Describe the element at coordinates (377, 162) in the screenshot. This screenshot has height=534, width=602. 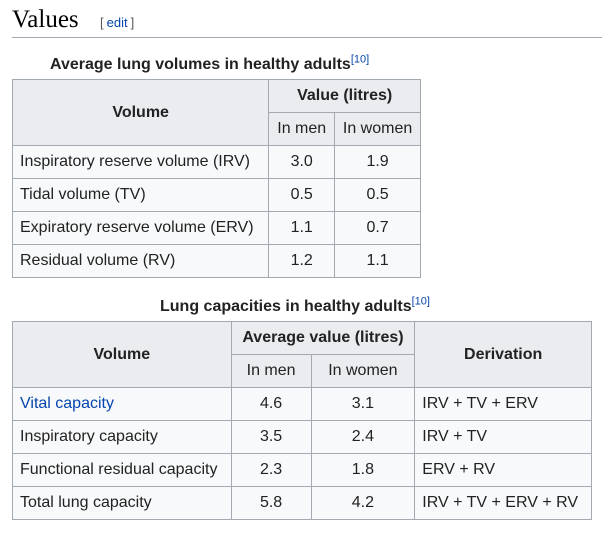
I see `value-women: 1.9` at that location.